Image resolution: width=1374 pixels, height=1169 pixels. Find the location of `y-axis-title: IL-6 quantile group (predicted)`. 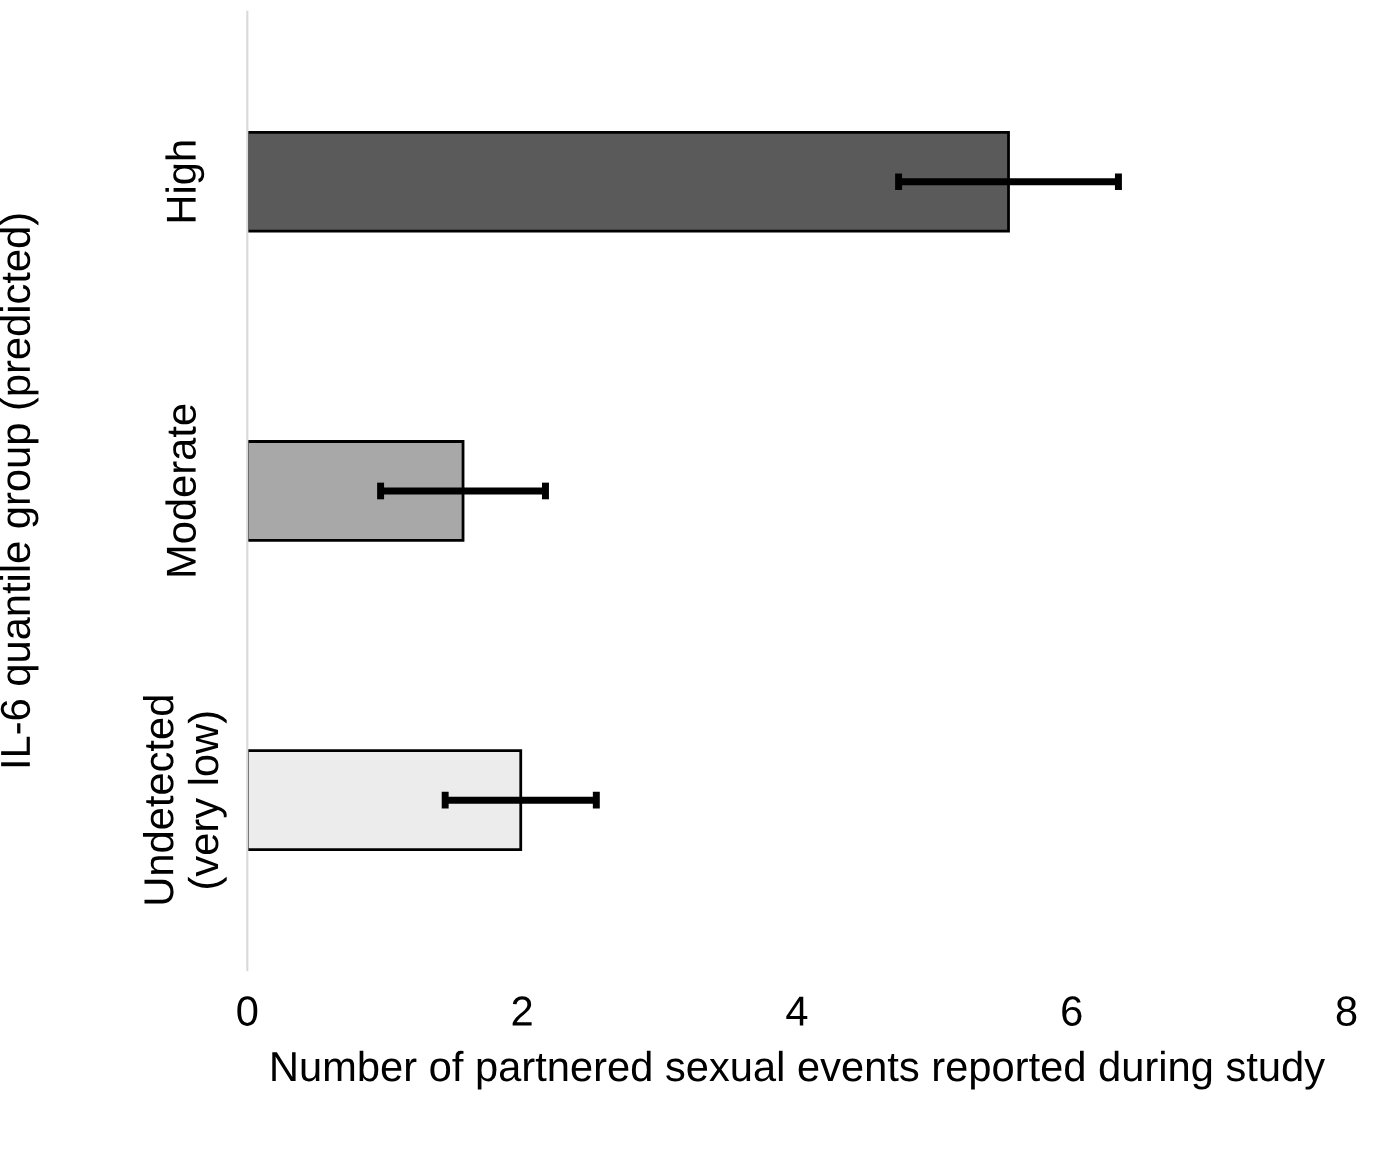

y-axis-title: IL-6 quantile group (predicted) is located at coordinates (19, 490).